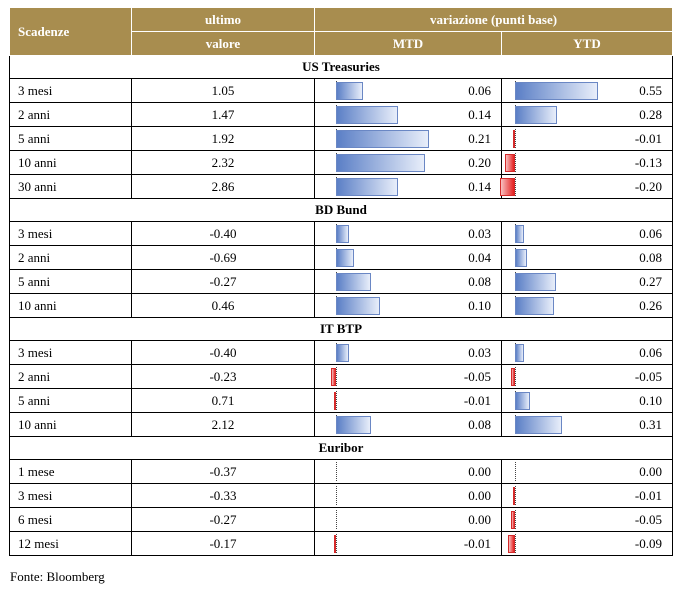  What do you see at coordinates (70, 519) in the screenshot?
I see `maturity-label: 6 mesi` at bounding box center [70, 519].